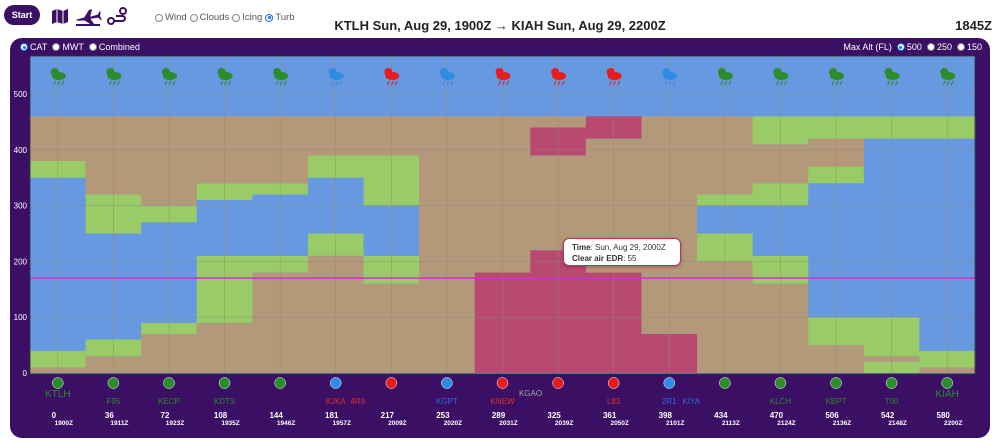 The height and width of the screenshot is (443, 1000). What do you see at coordinates (632, 258) in the screenshot?
I see `tooltip-edr-value: 55` at bounding box center [632, 258].